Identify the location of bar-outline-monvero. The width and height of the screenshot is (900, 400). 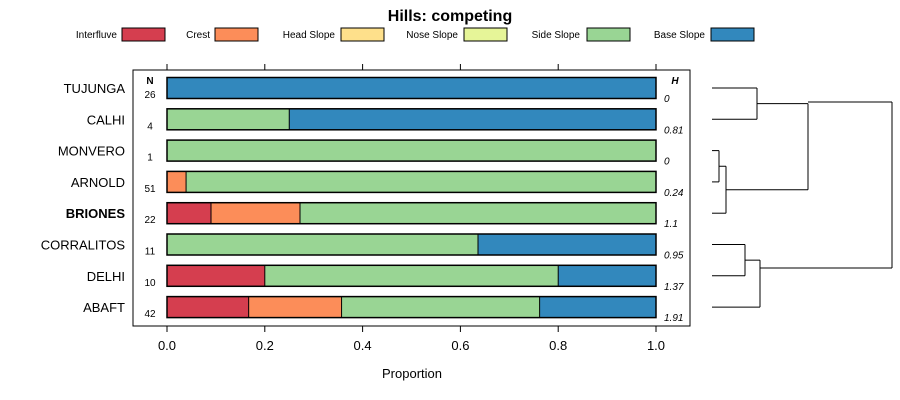
(411, 150).